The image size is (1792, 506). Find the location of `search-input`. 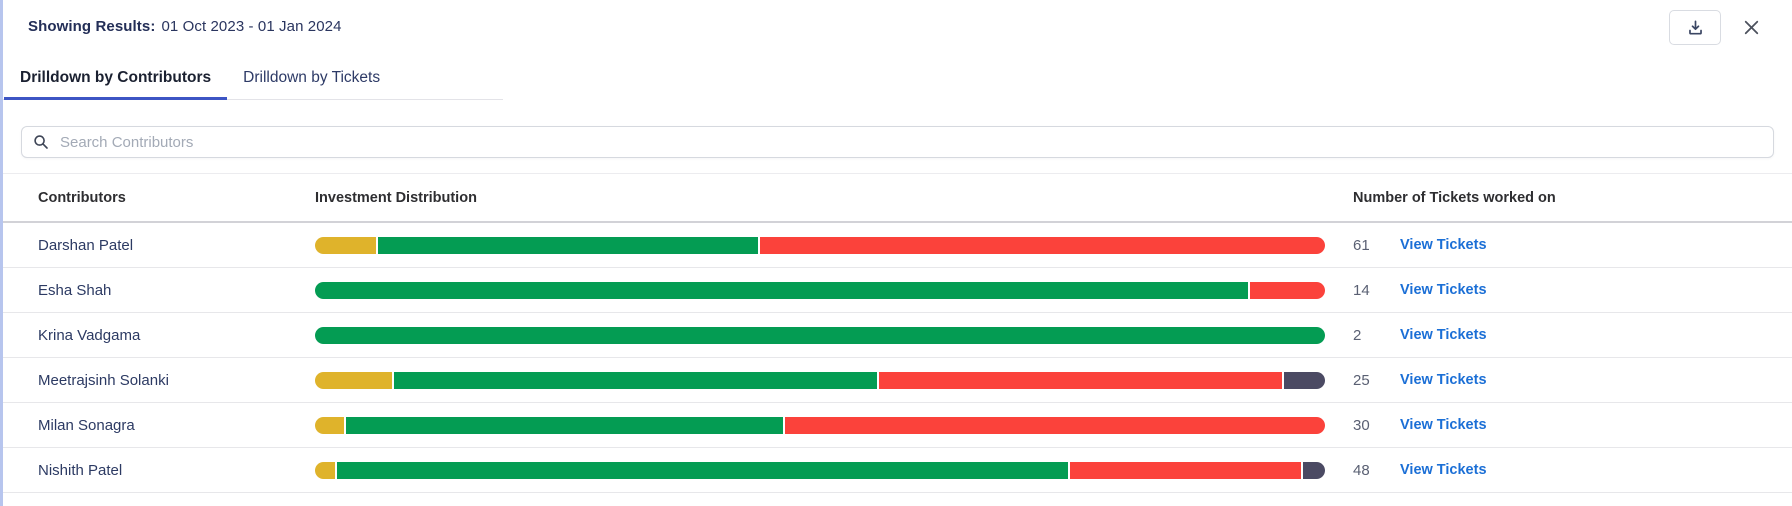

search-input is located at coordinates (910, 142).